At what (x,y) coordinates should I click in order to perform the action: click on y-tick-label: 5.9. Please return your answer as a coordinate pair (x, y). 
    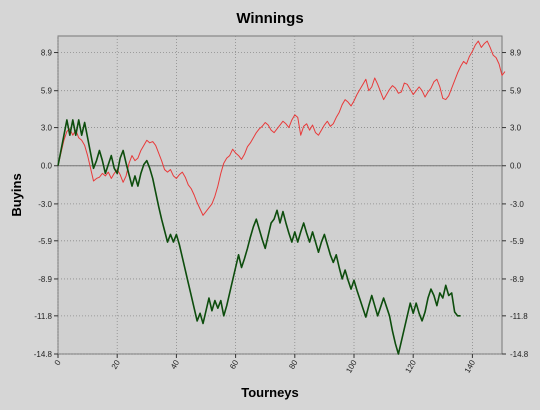
    Looking at the image, I should click on (47, 91).